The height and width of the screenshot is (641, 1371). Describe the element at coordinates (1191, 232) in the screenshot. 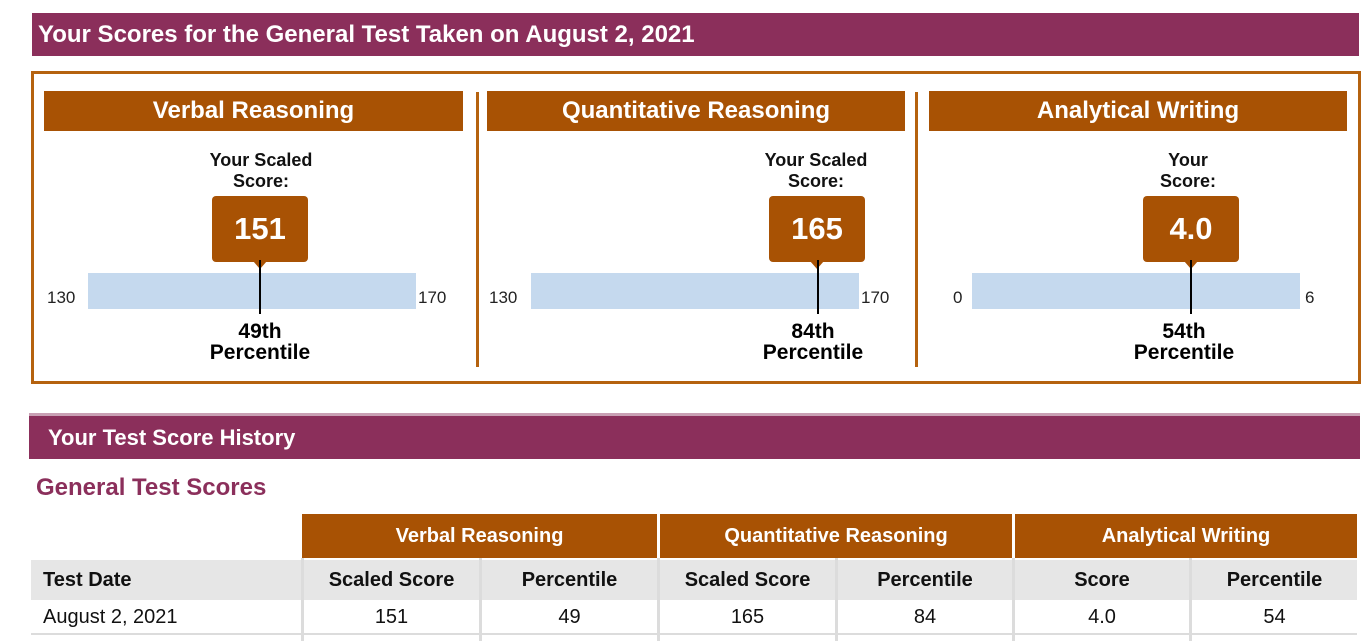

I see `writing-score-value: 4.0` at that location.